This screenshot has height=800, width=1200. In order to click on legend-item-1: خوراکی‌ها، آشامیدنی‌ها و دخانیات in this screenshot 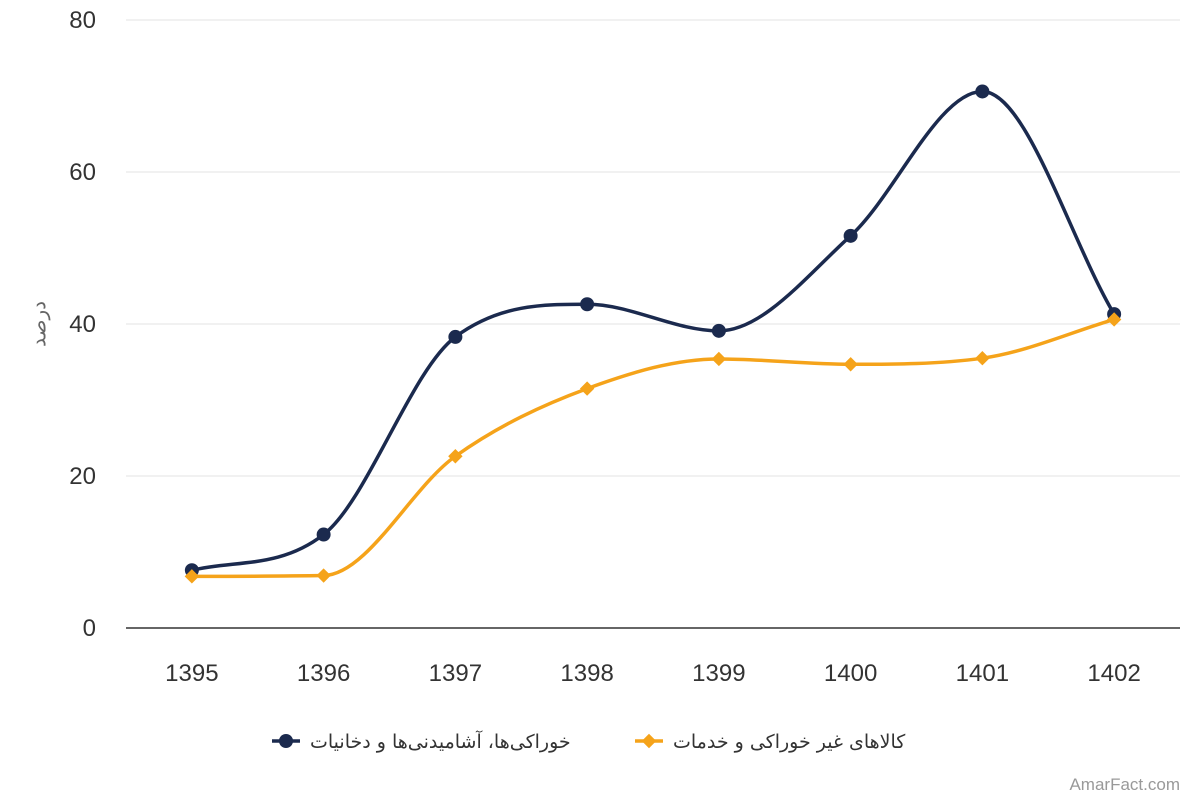, I will do `click(421, 741)`.